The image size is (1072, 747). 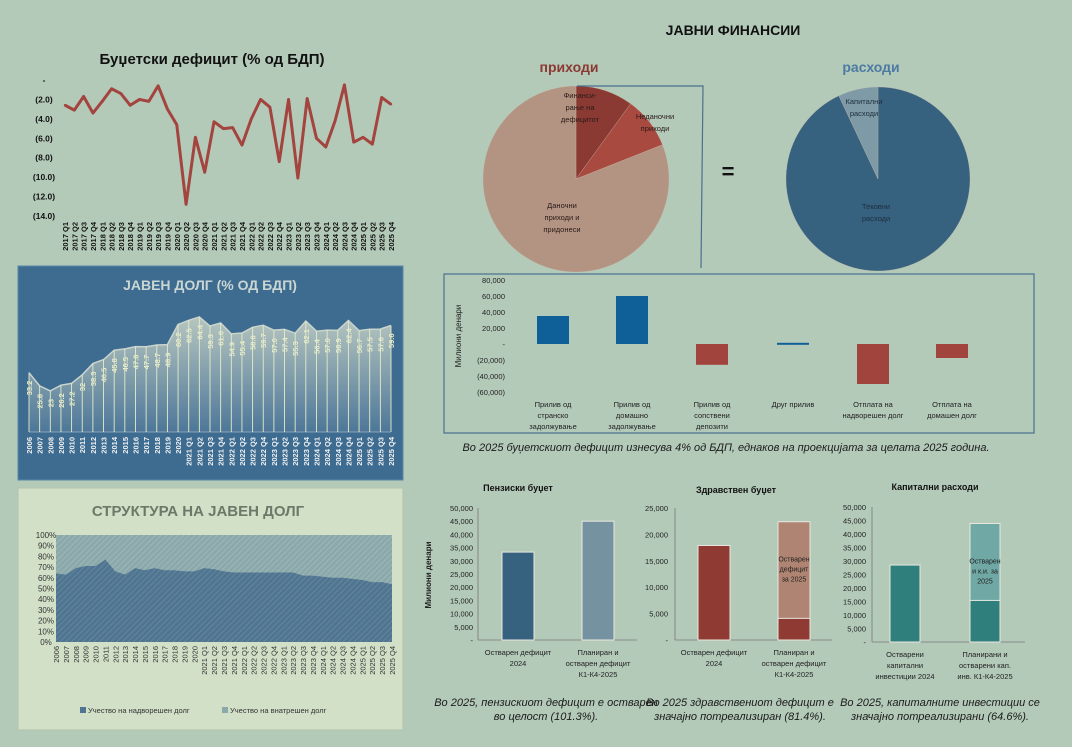 What do you see at coordinates (794, 674) in the screenshot?
I see `x-category-label: К1-К4-2025` at bounding box center [794, 674].